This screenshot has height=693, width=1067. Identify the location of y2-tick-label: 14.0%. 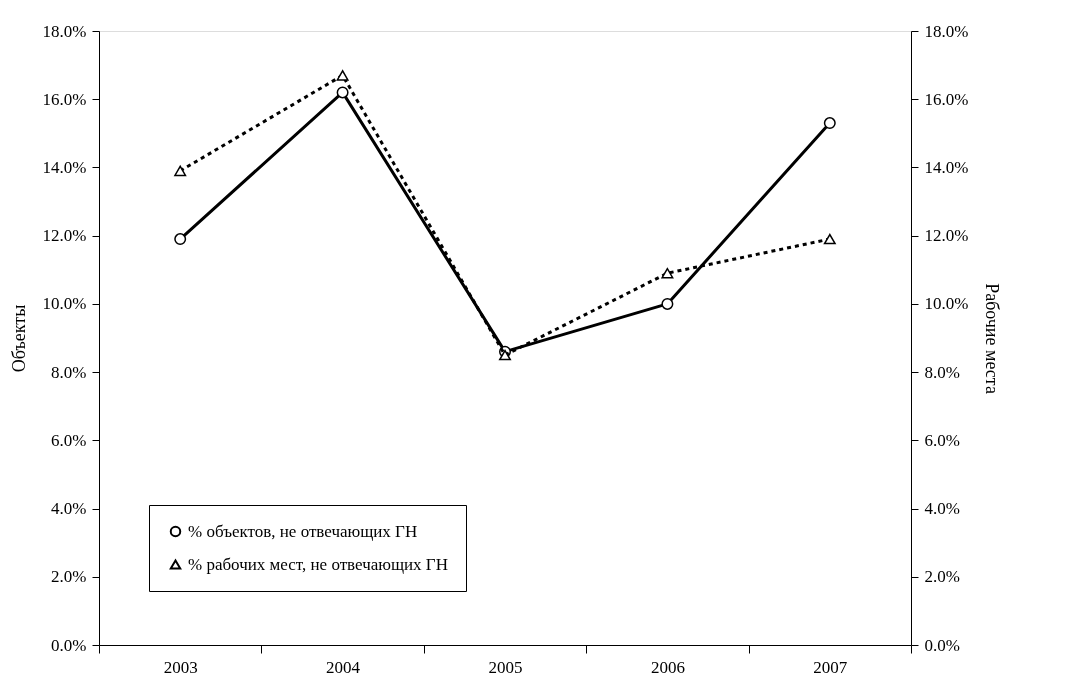
(946, 167).